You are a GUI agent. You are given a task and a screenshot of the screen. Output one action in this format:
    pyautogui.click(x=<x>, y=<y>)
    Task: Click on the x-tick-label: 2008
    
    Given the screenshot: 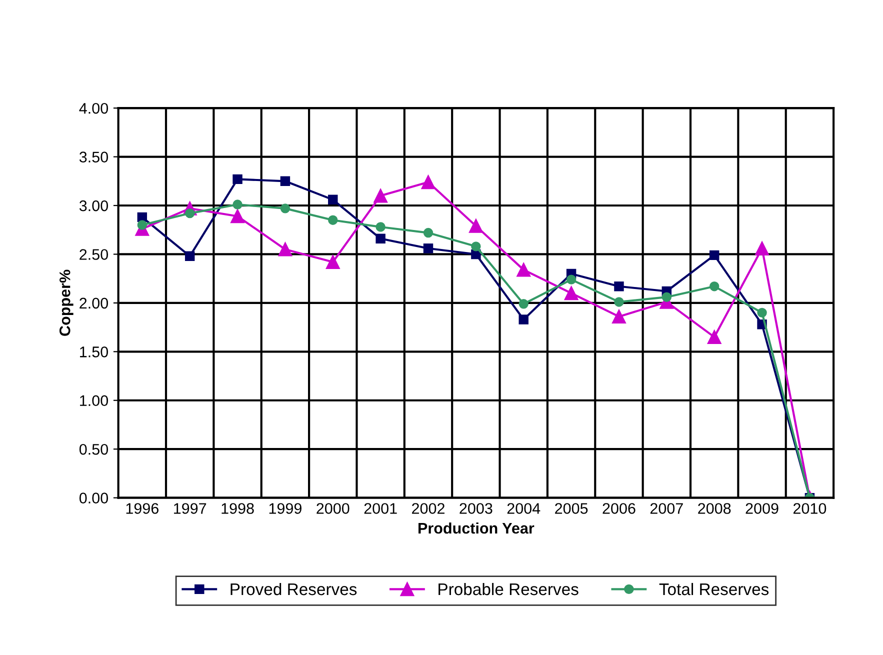 What is the action you would take?
    pyautogui.click(x=714, y=508)
    